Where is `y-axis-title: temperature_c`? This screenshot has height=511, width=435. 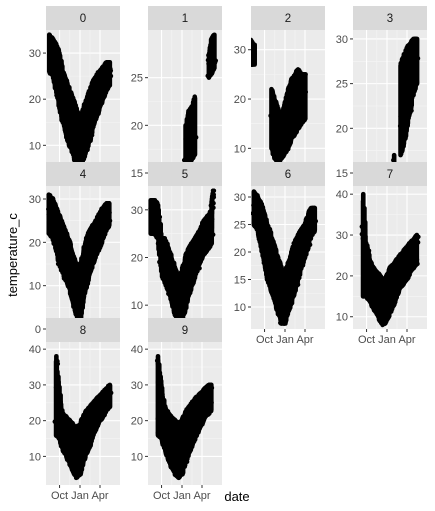
y-axis-title: temperature_c is located at coordinates (12, 255).